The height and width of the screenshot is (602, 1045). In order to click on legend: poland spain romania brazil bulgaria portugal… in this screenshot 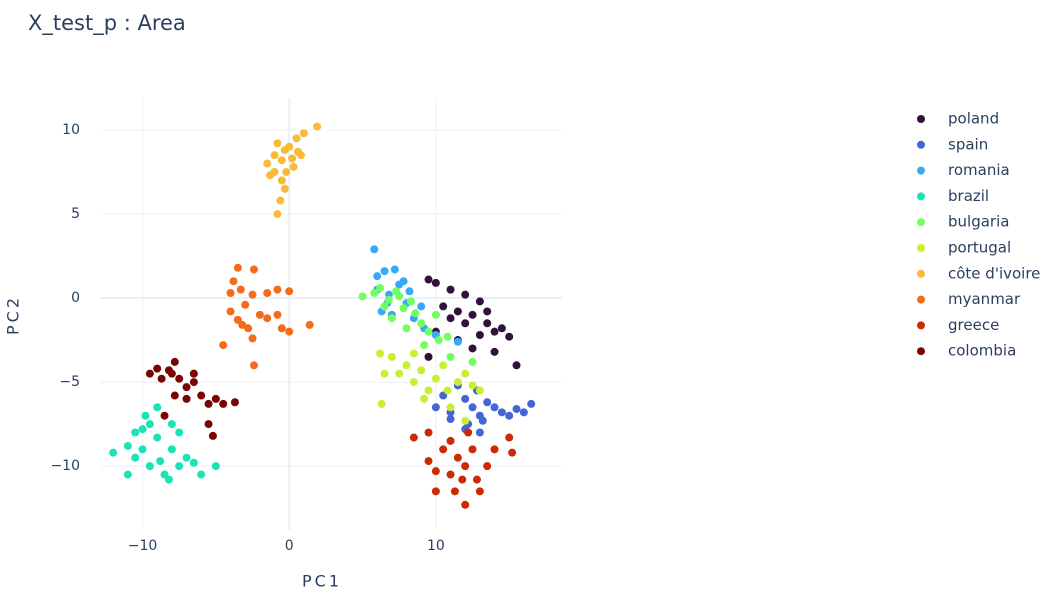, I will do `click(978, 235)`.